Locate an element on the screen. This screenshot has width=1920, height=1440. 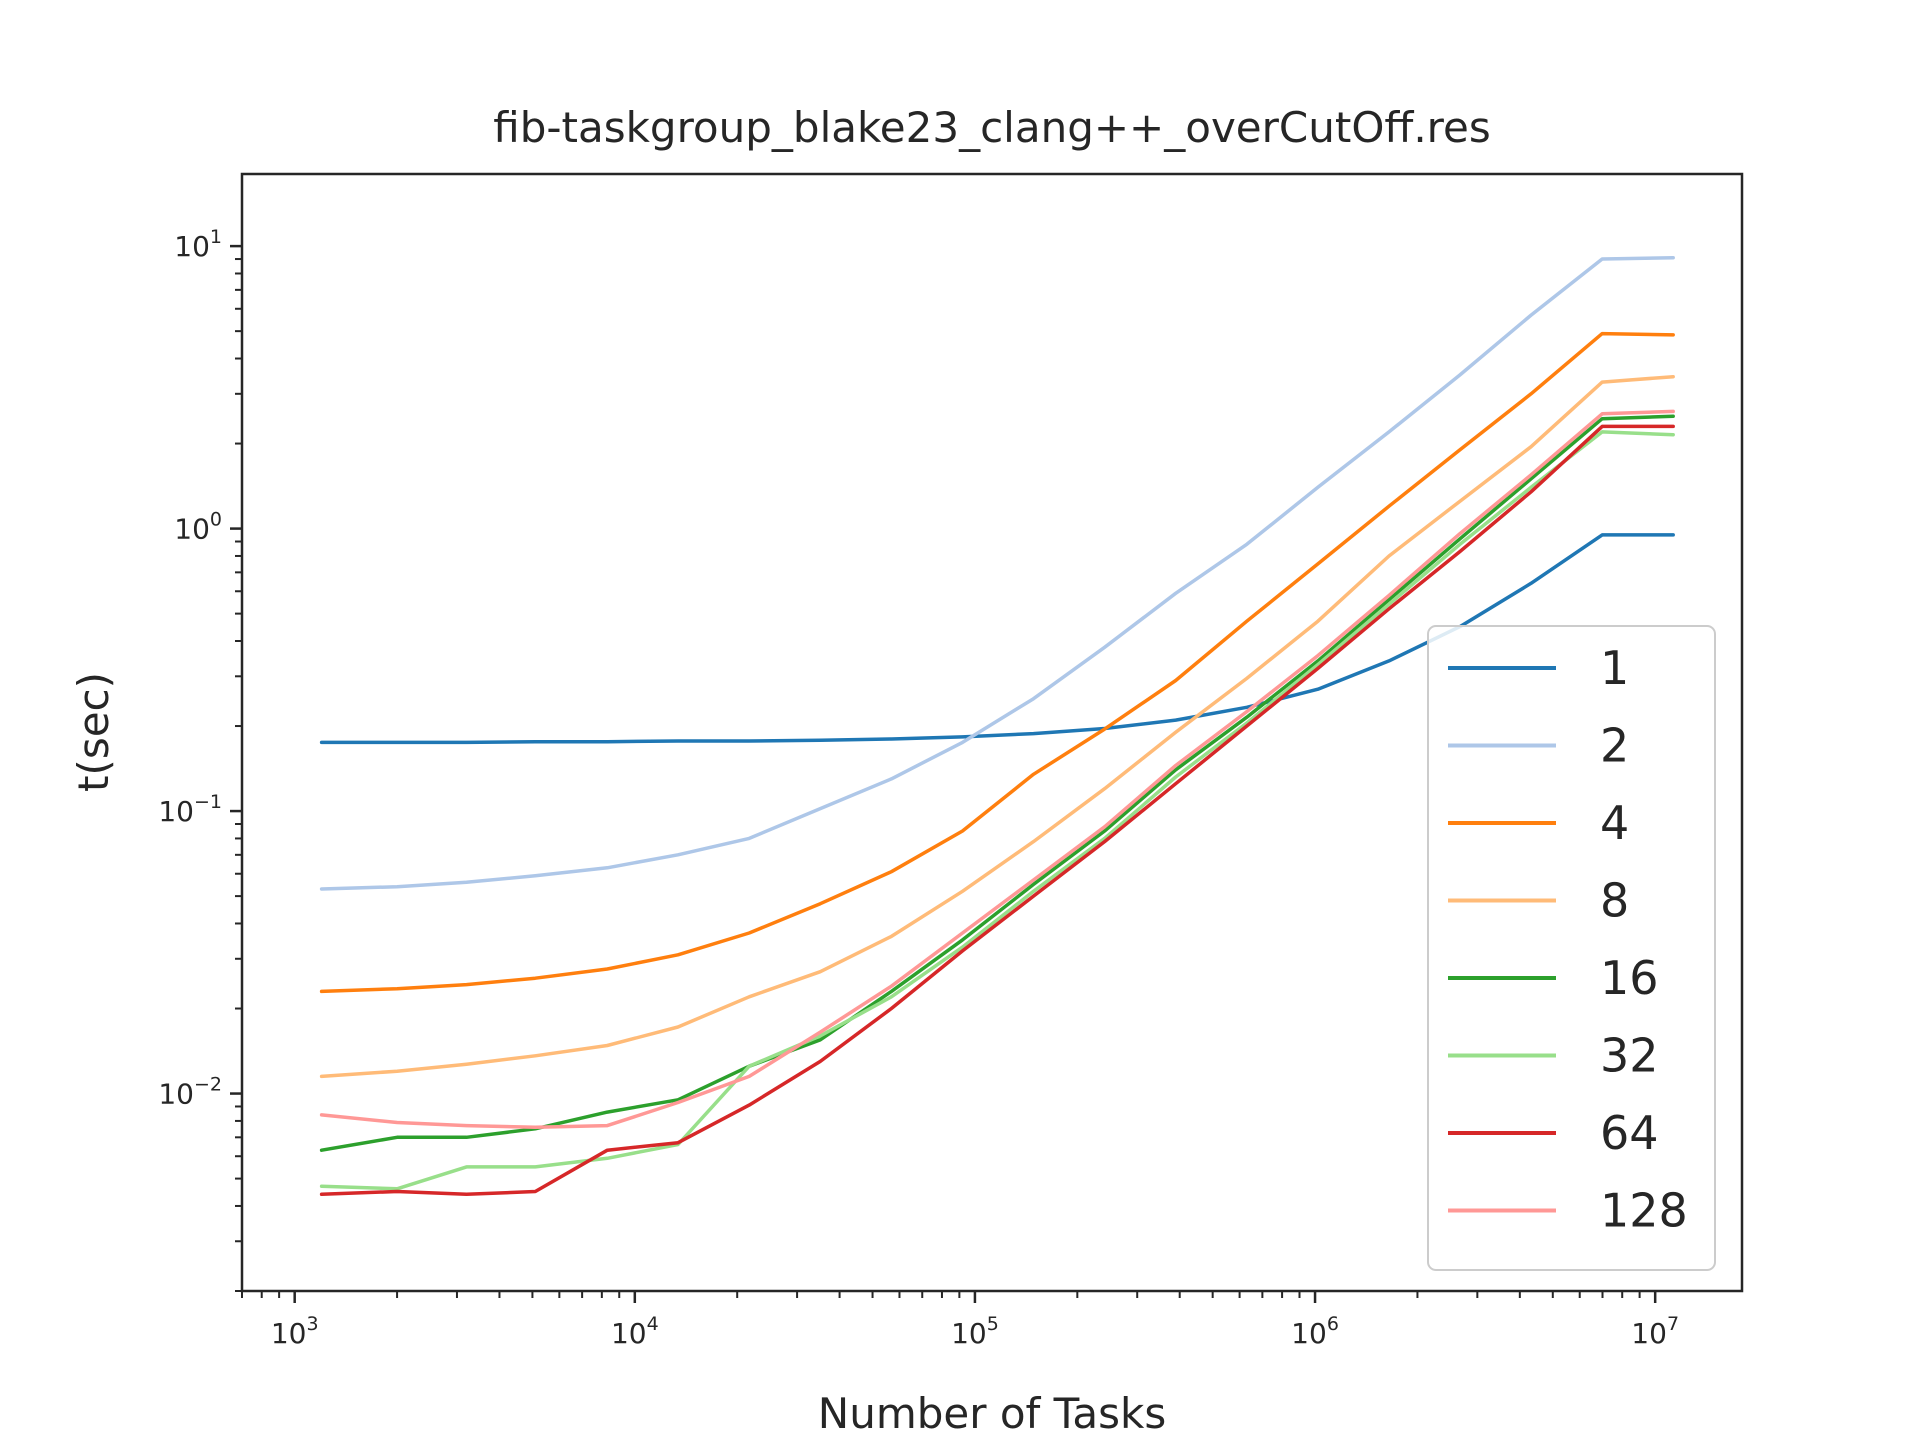
x-tick-label: 10⁷ is located at coordinates (1655, 1331).